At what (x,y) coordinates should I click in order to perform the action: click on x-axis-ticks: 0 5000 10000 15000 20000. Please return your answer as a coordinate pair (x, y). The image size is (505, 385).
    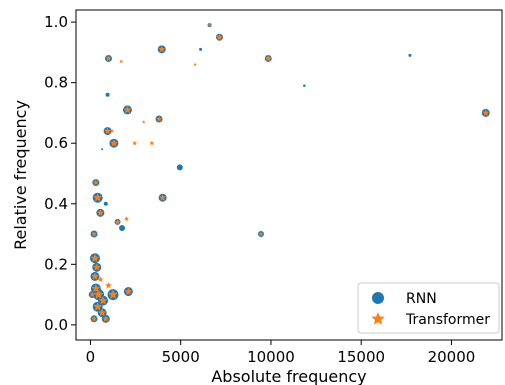
    Looking at the image, I should click on (281, 353).